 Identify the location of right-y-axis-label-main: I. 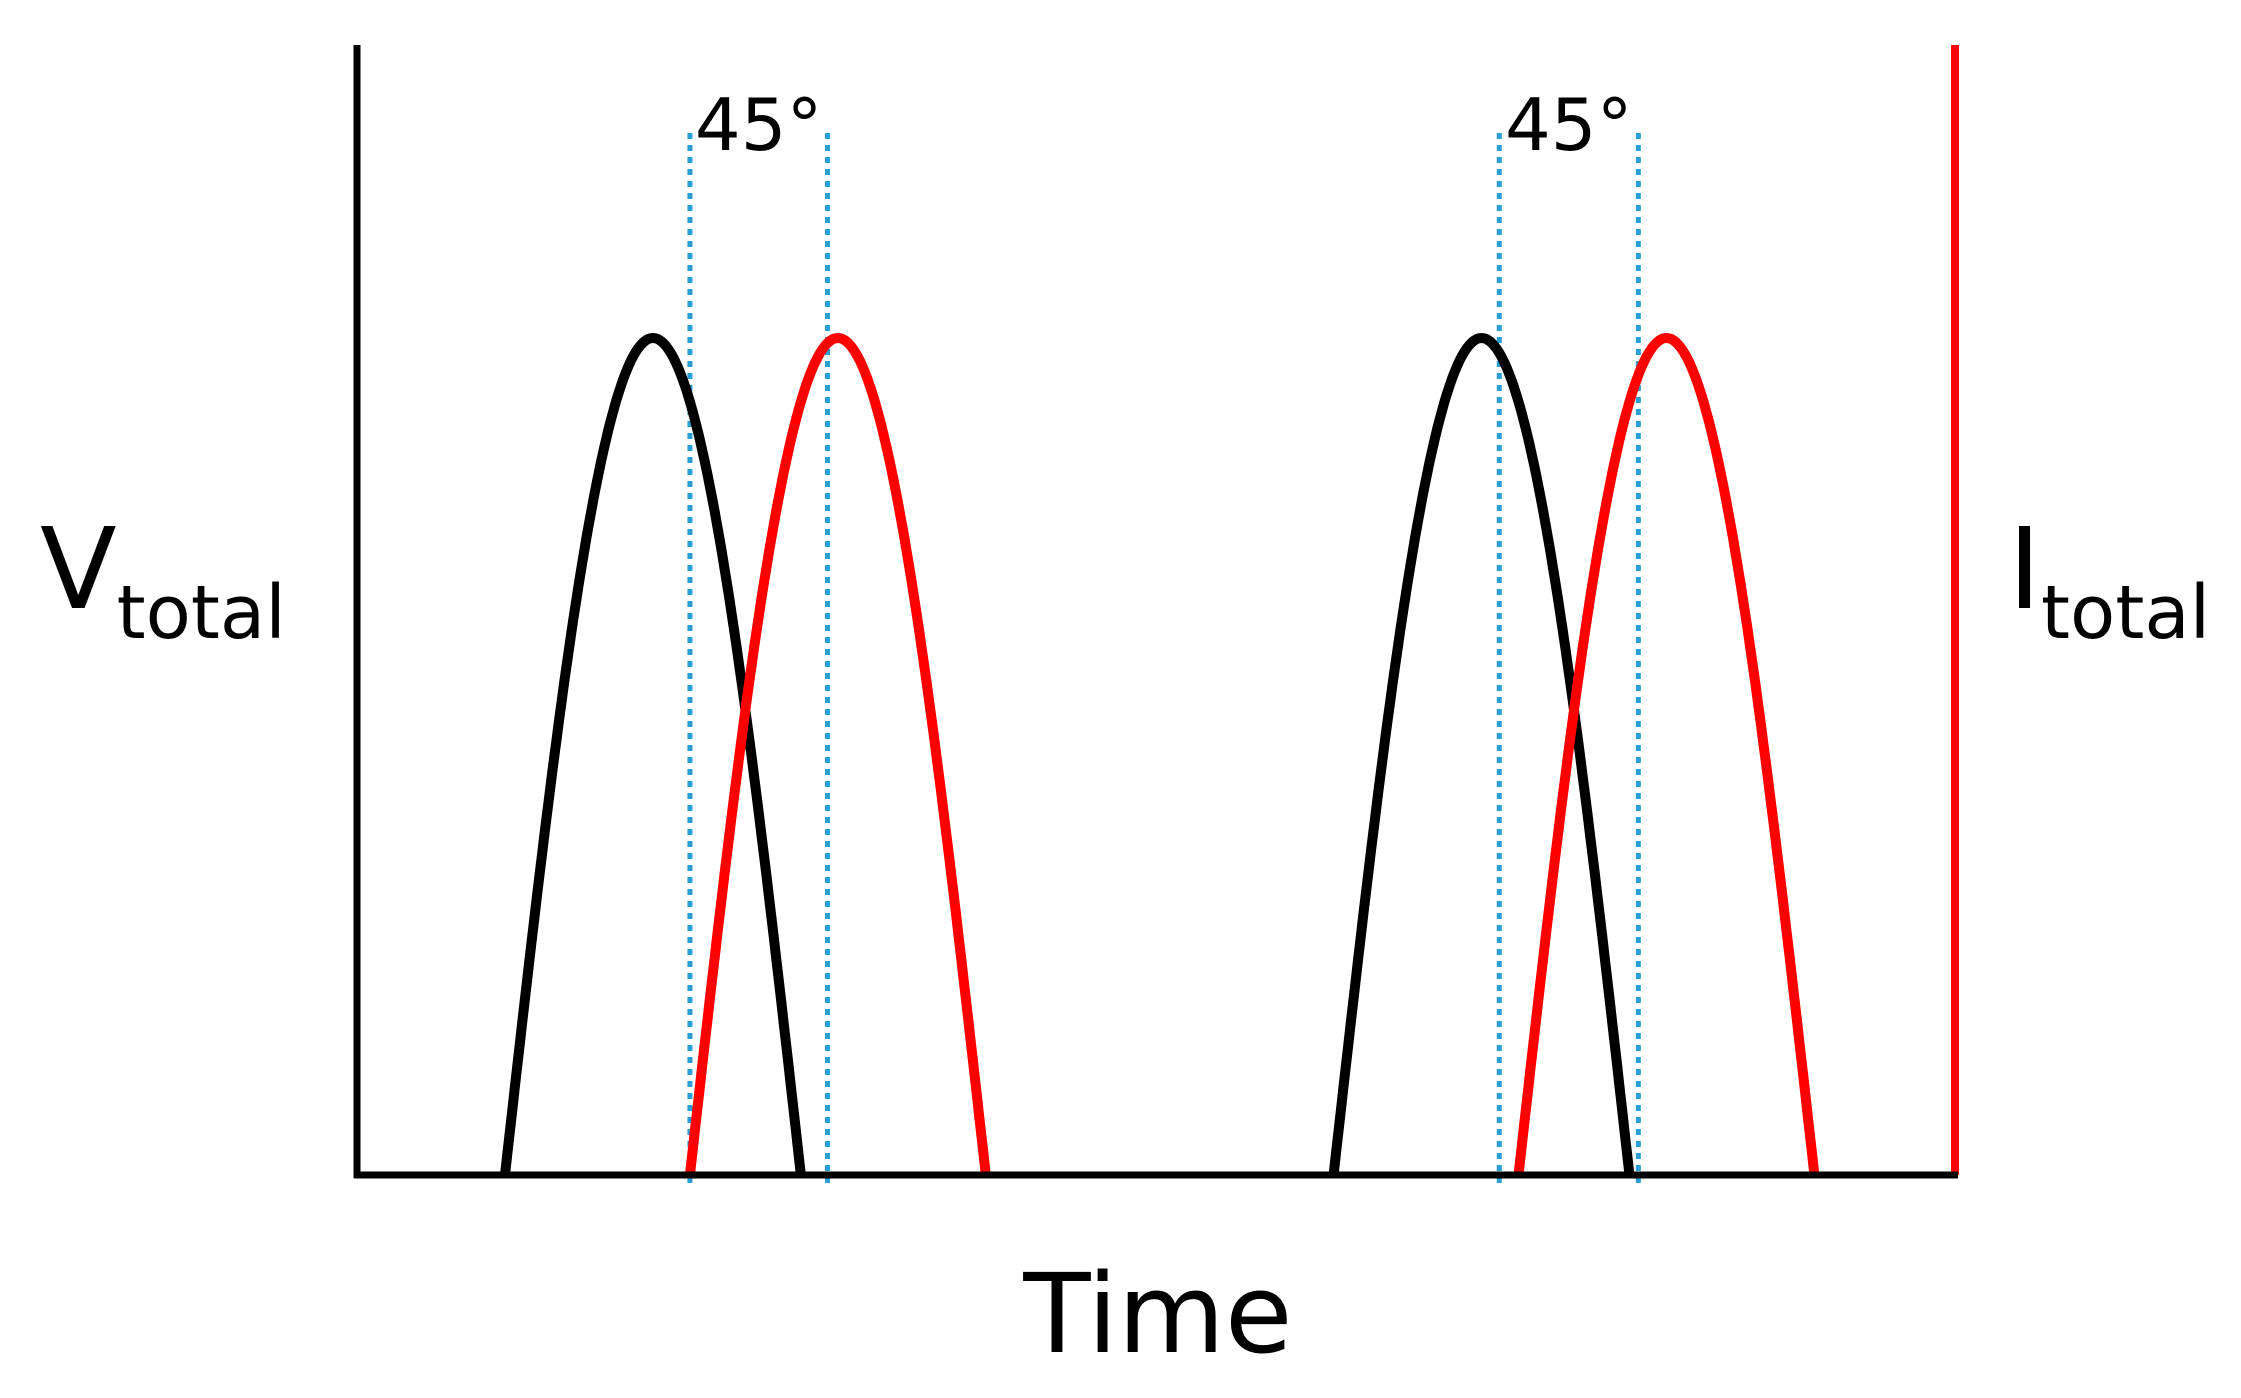
(2024, 570).